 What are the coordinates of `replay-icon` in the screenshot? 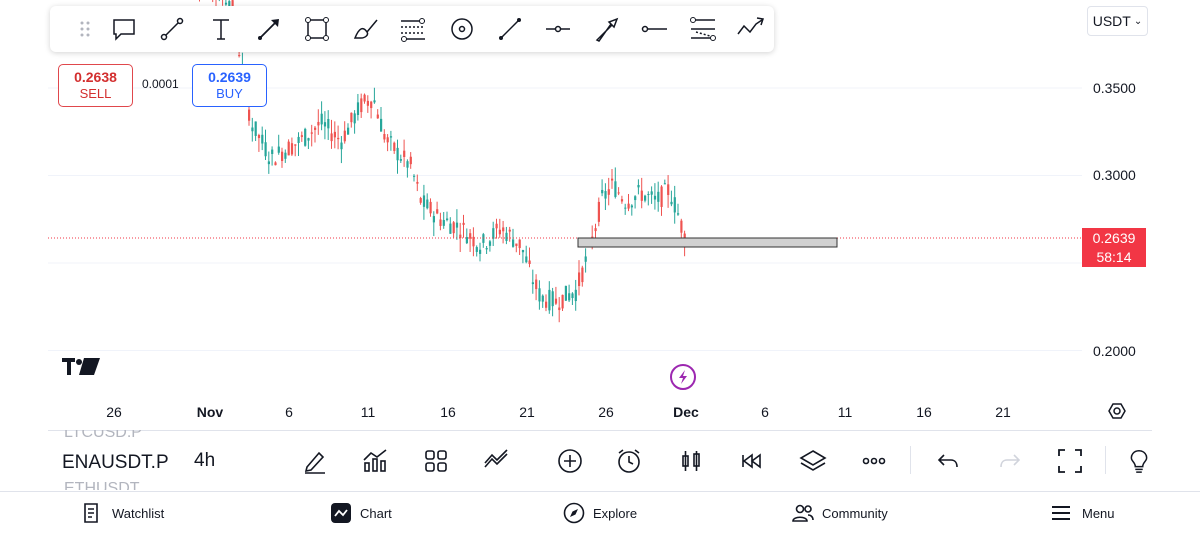 It's located at (752, 461).